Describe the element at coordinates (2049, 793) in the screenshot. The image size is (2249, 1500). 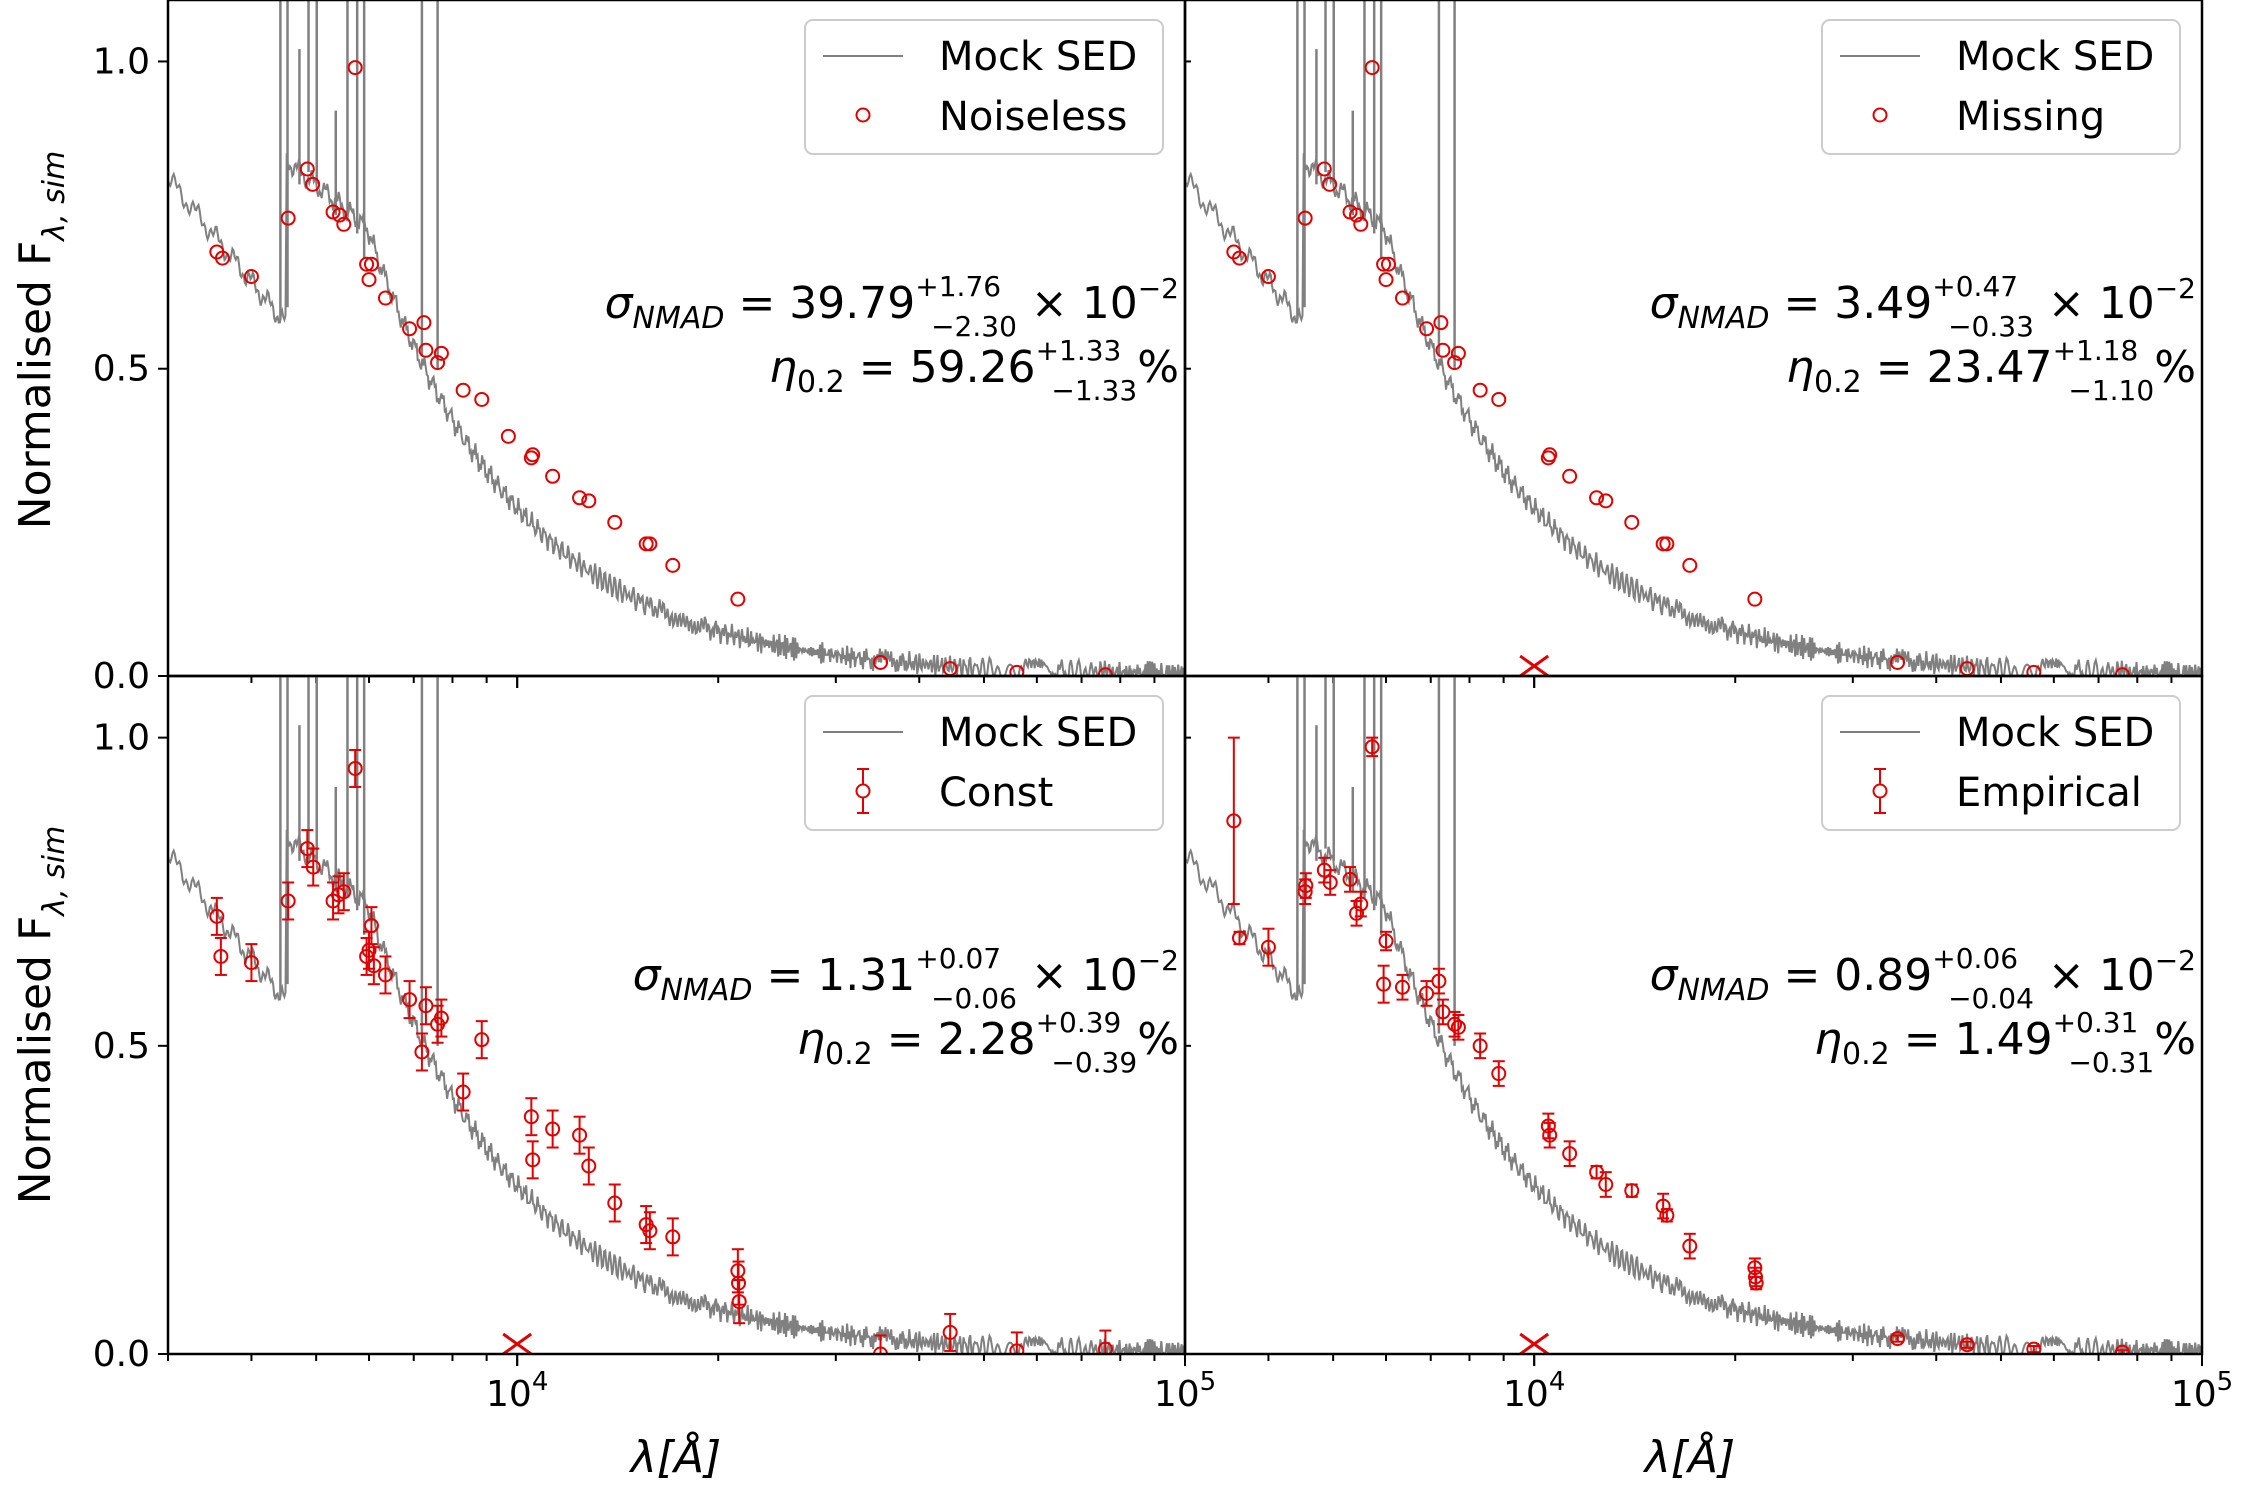
I see `legend-label-points: Empirical` at that location.